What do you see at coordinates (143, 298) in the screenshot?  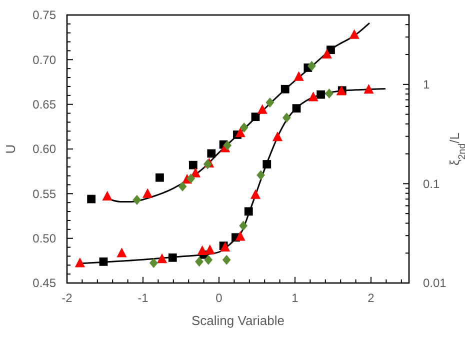 I see `x-tick-label: -1` at bounding box center [143, 298].